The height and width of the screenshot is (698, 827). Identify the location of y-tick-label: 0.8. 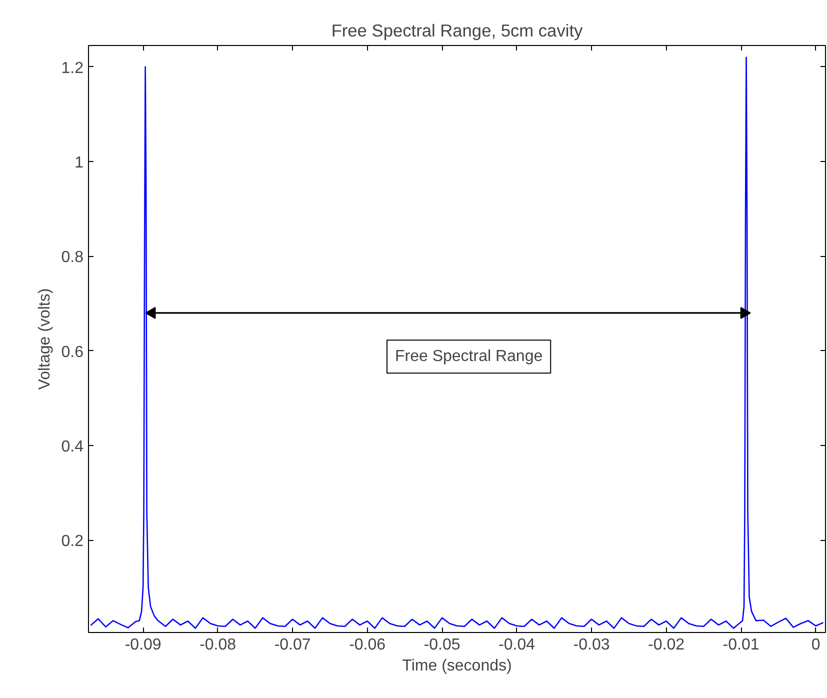
(72, 257).